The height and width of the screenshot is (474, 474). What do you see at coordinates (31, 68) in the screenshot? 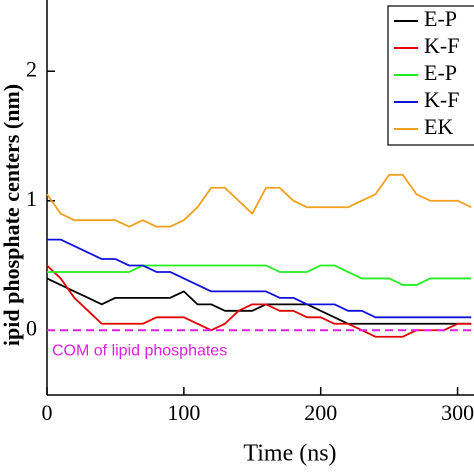
I see `y-tick-label: 2` at bounding box center [31, 68].